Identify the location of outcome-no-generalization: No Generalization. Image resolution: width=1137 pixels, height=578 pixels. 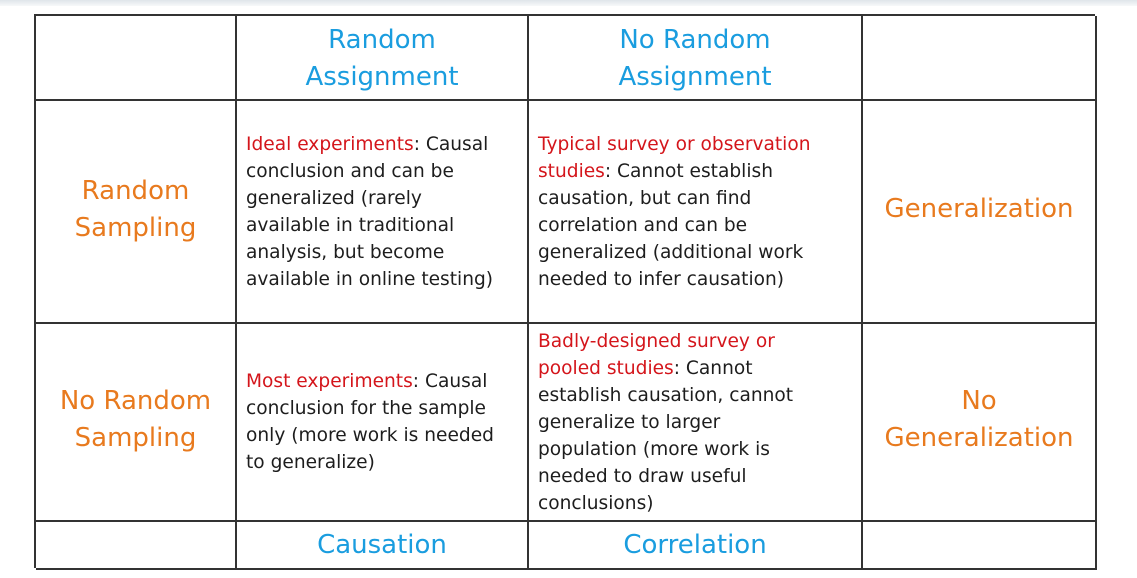
(980, 423).